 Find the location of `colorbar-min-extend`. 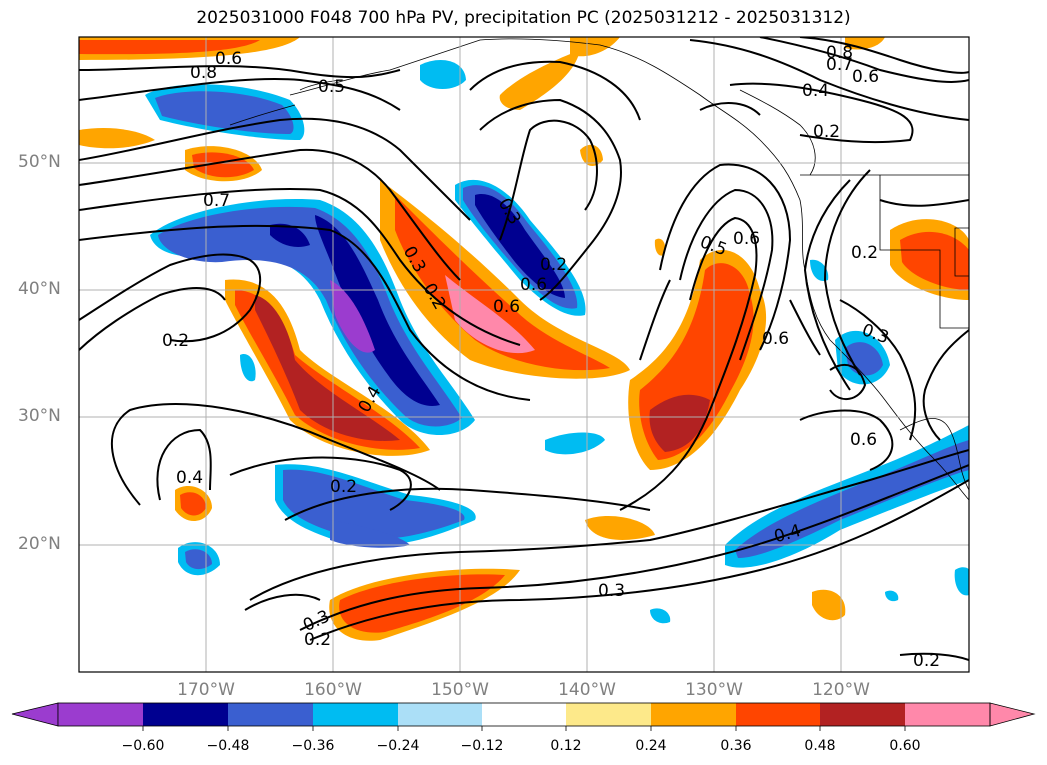

colorbar-min-extend is located at coordinates (35, 714).